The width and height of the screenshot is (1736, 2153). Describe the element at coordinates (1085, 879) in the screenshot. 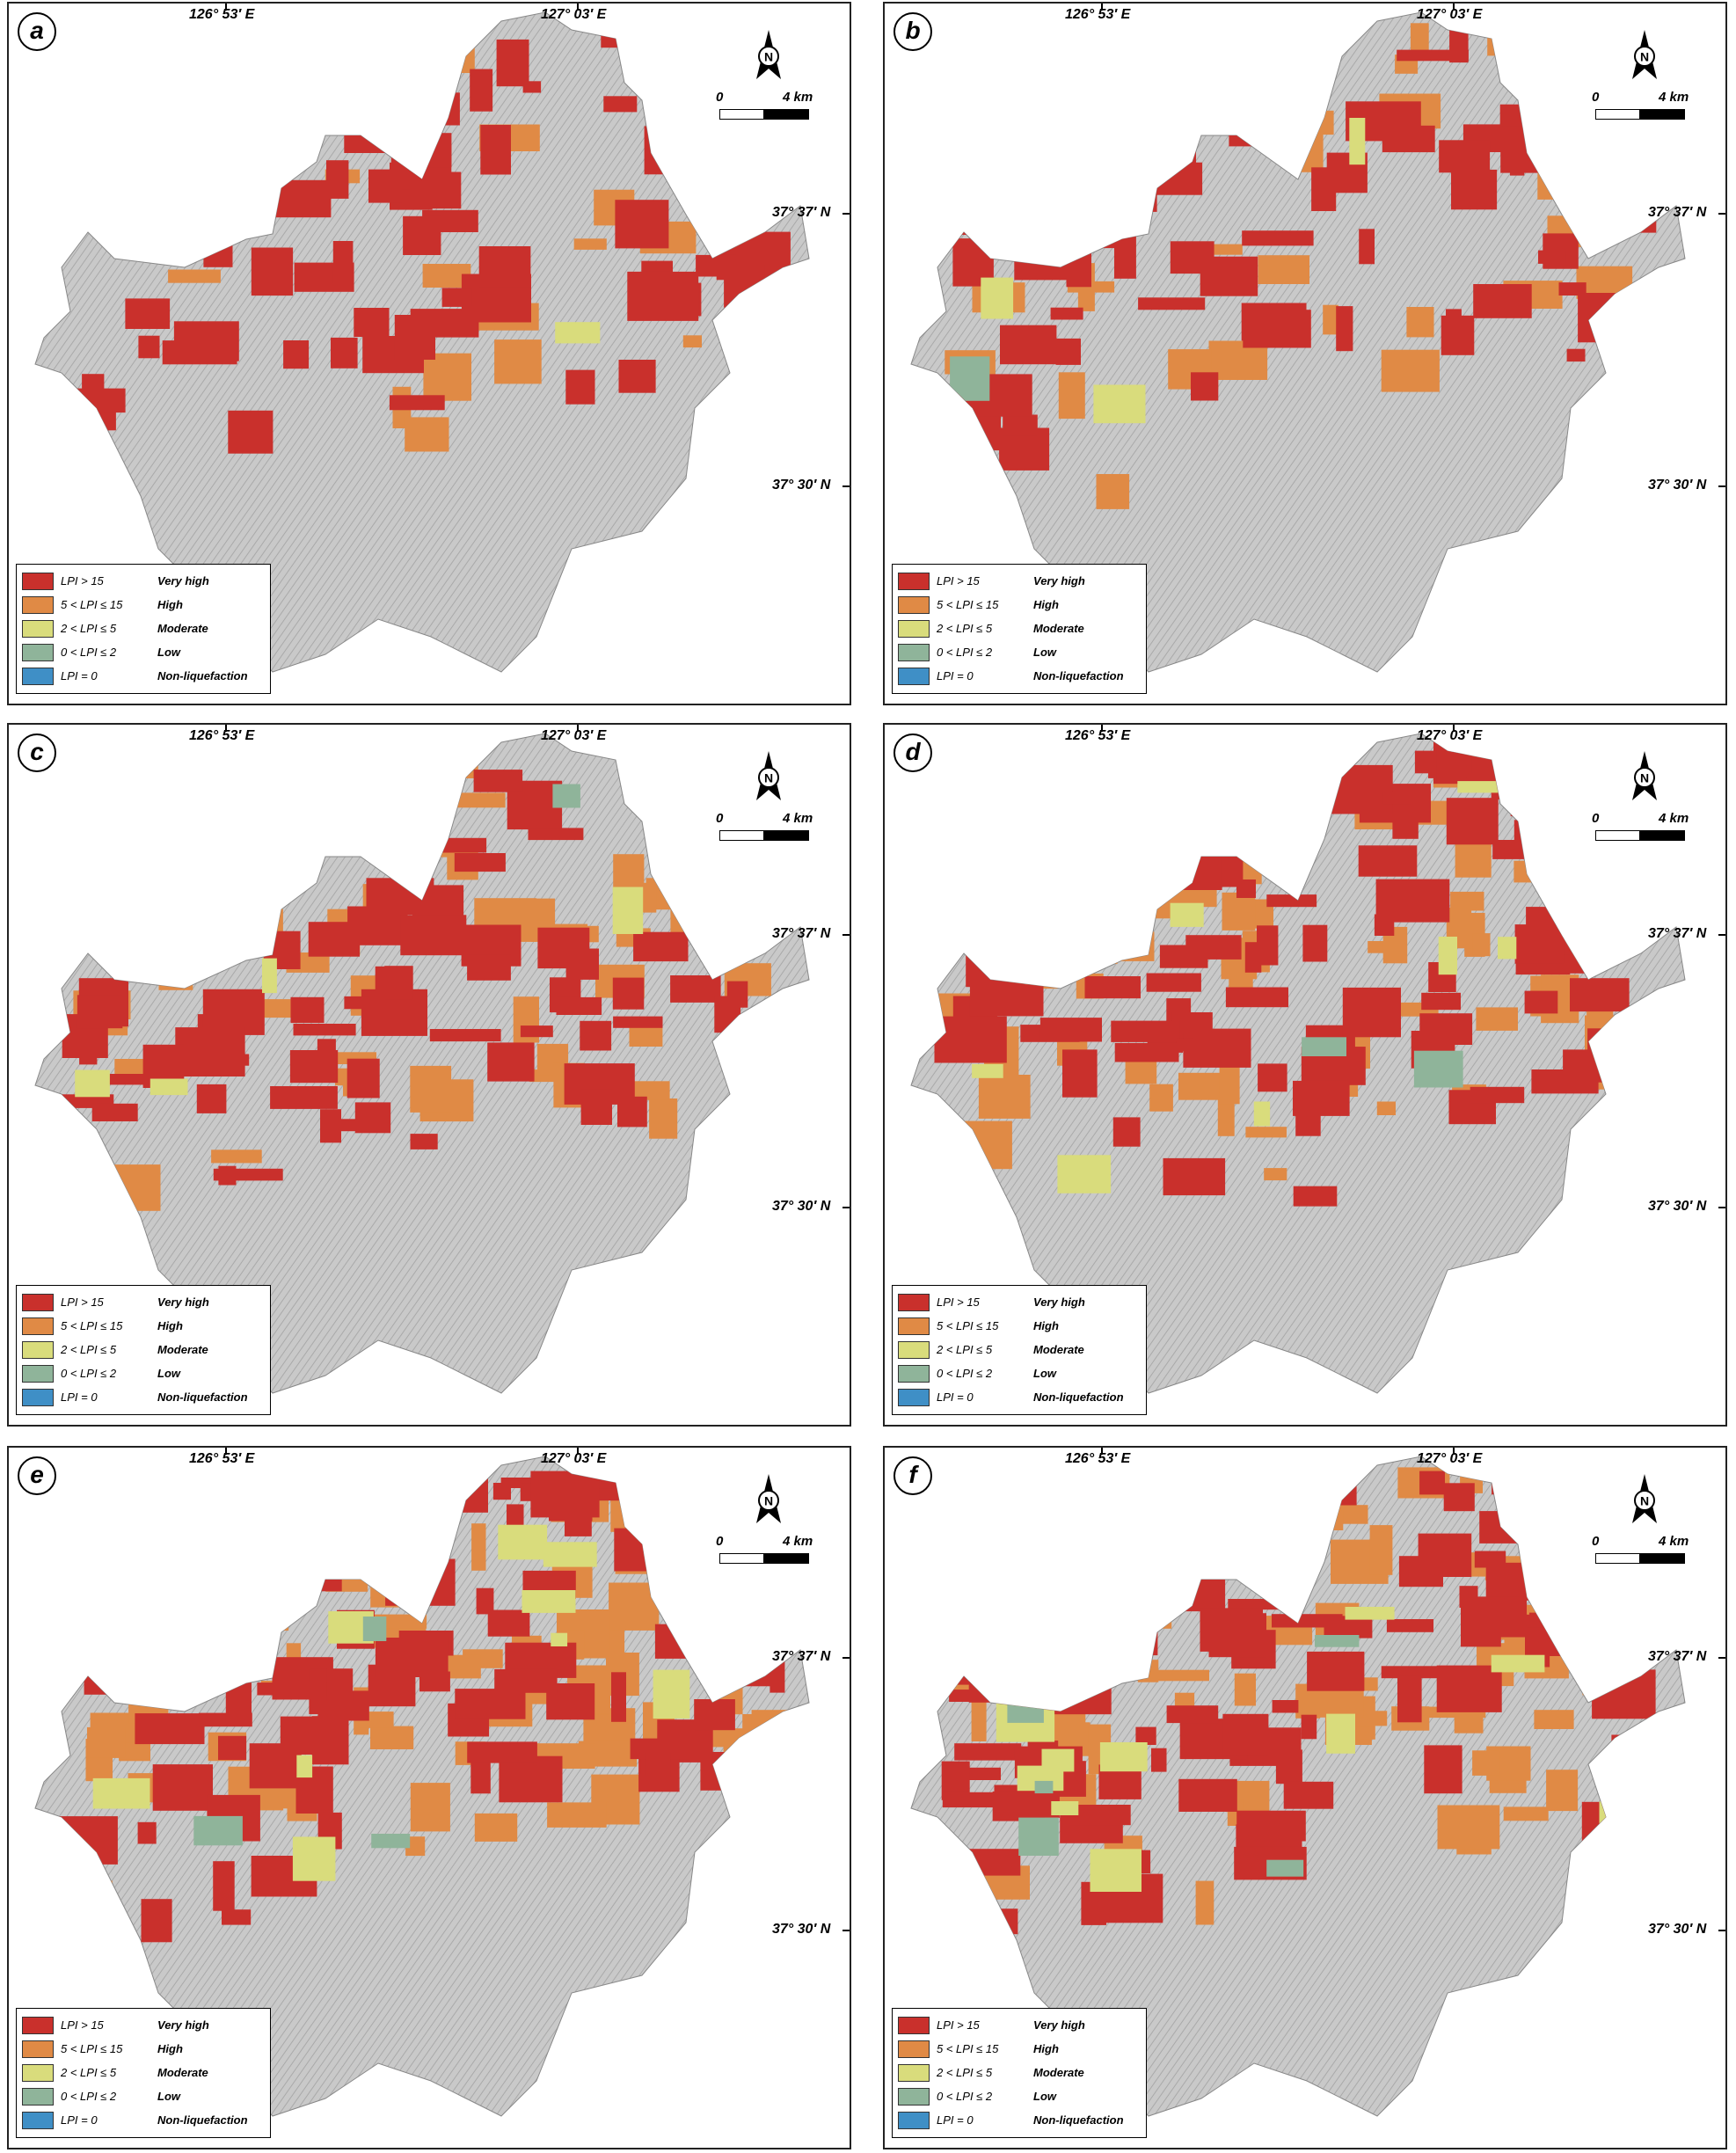

I see `low-zone` at that location.